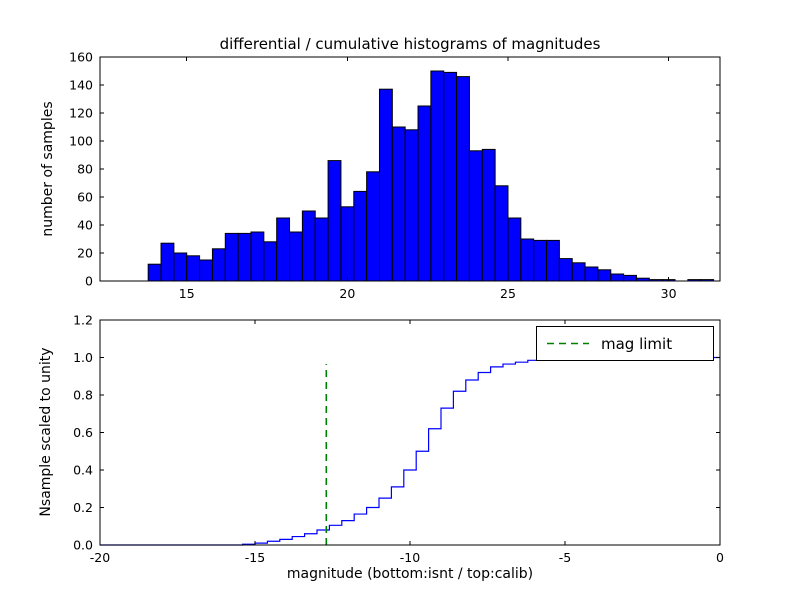 This screenshot has width=800, height=600. What do you see at coordinates (669, 293) in the screenshot?
I see `x-tick-label: 30` at bounding box center [669, 293].